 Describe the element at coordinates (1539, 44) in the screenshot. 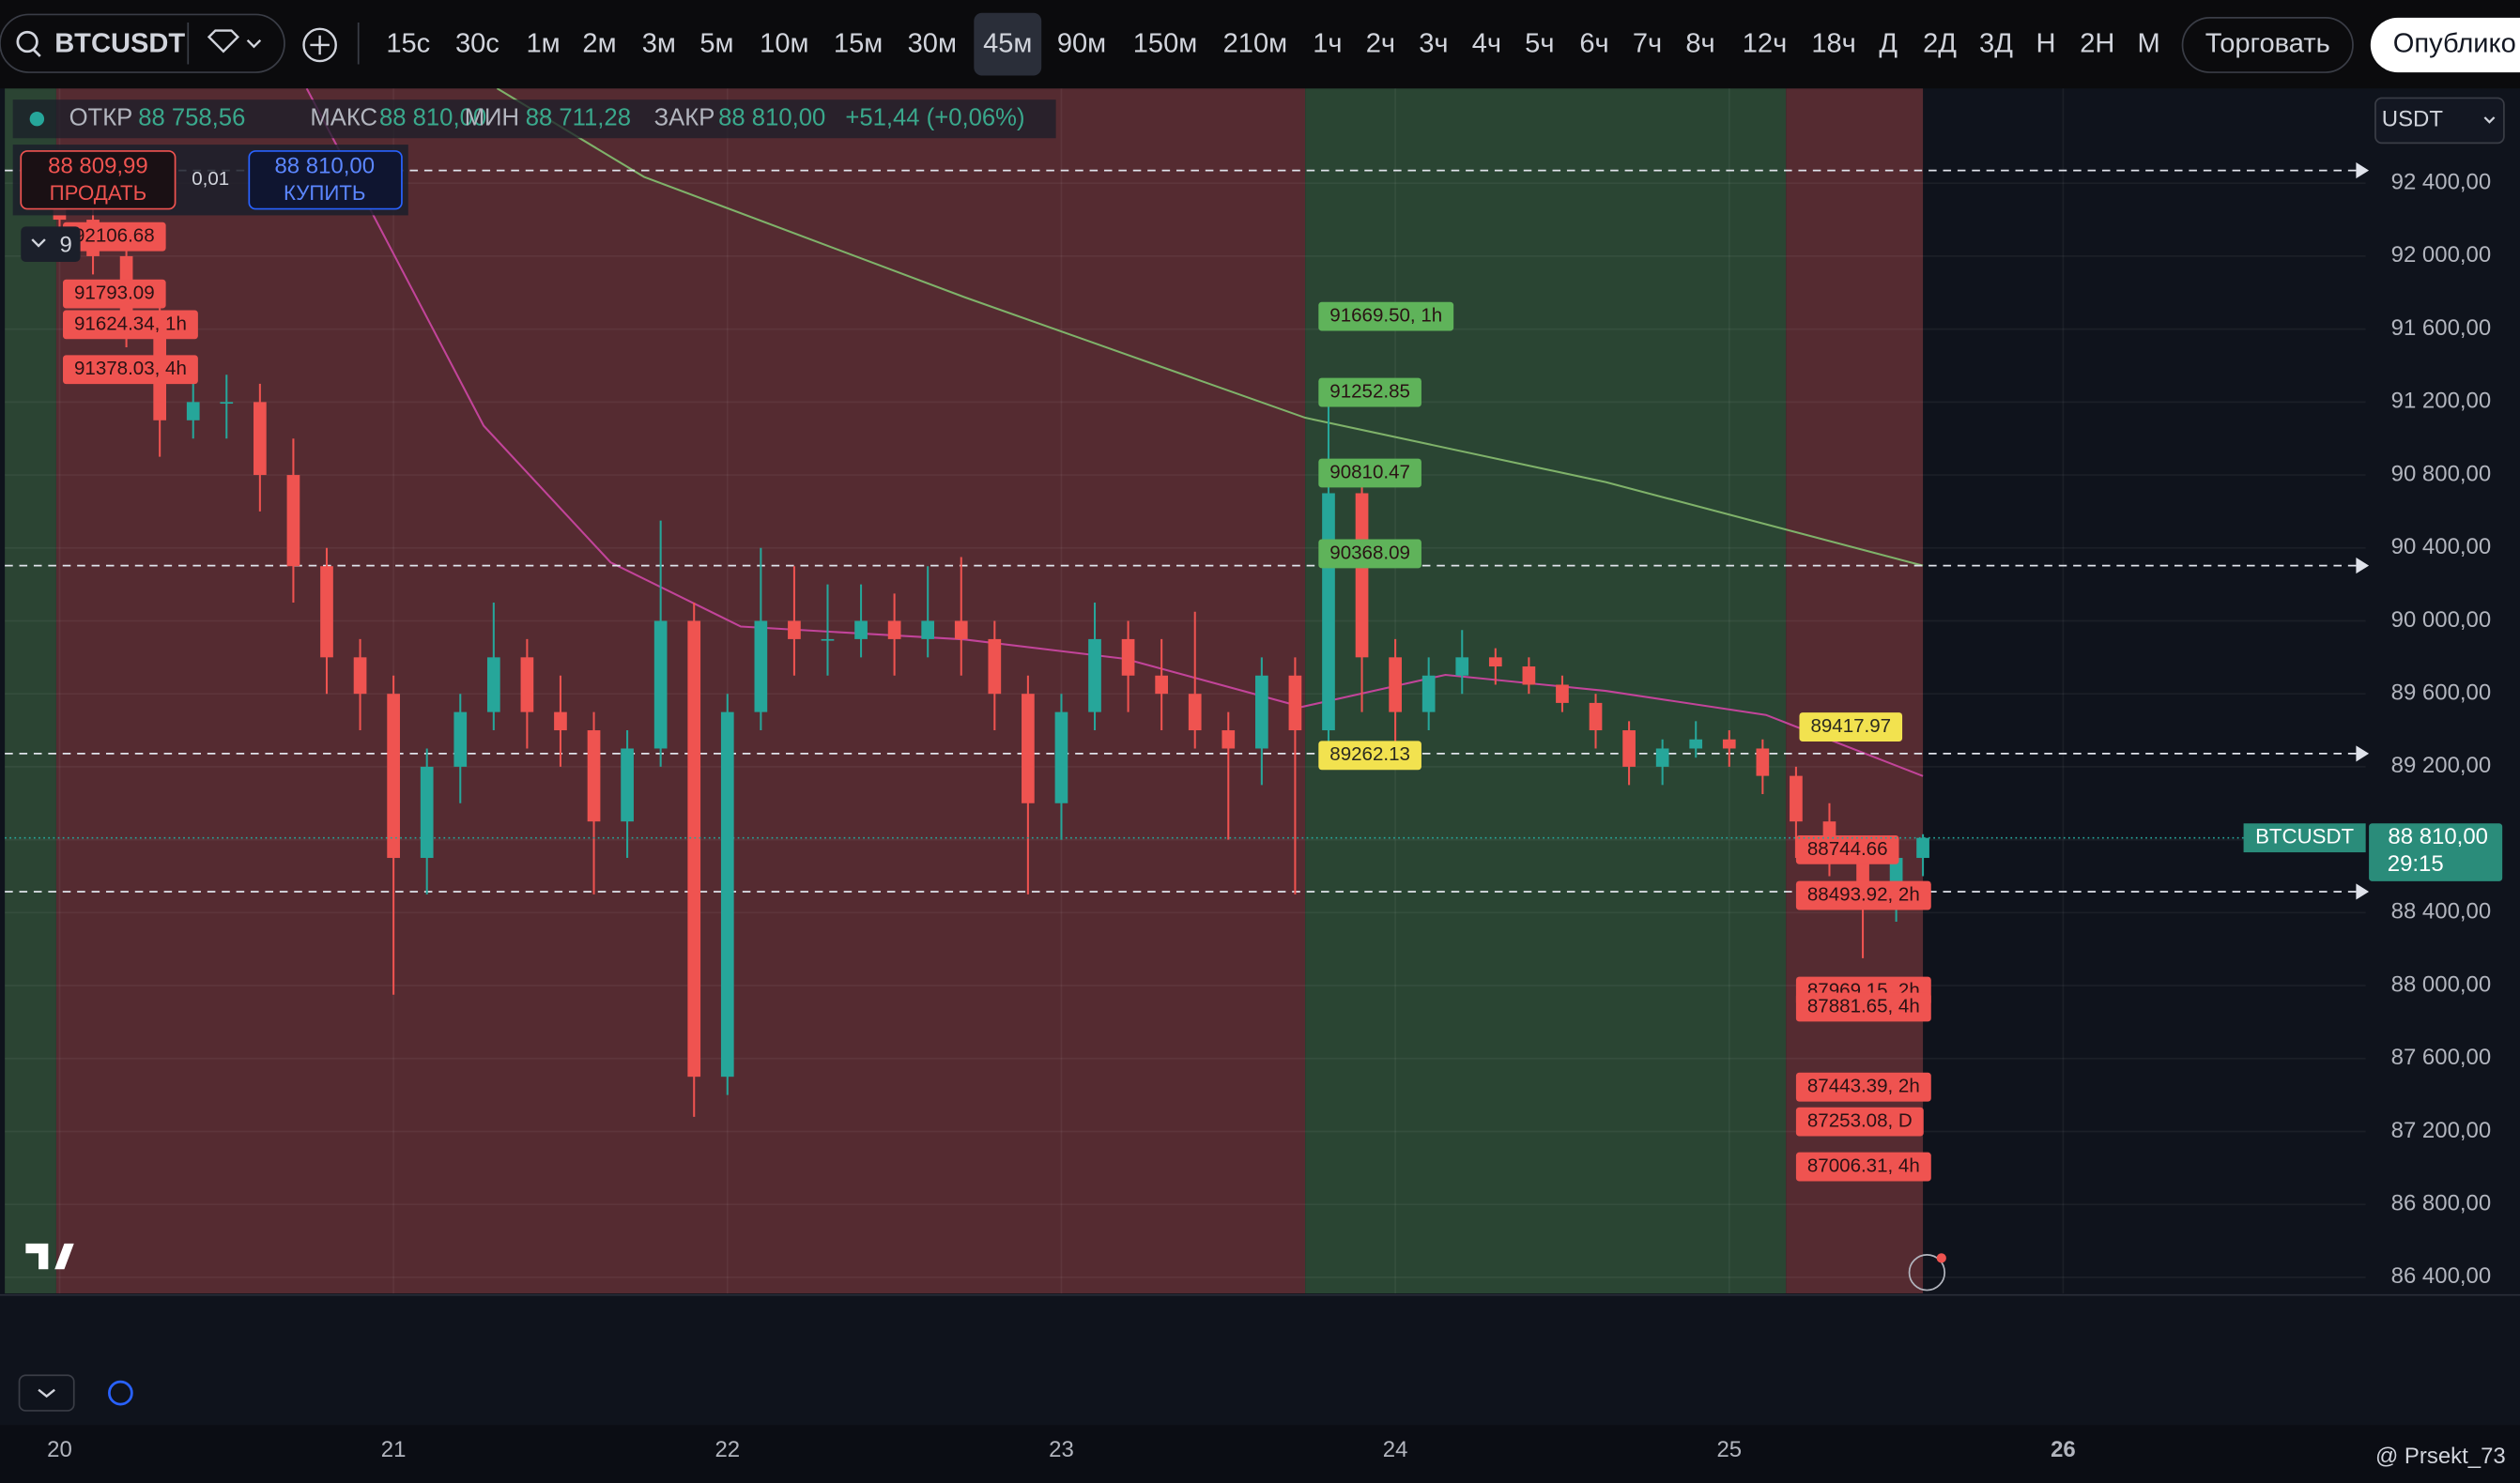

I see `interval-button: 5ч` at that location.